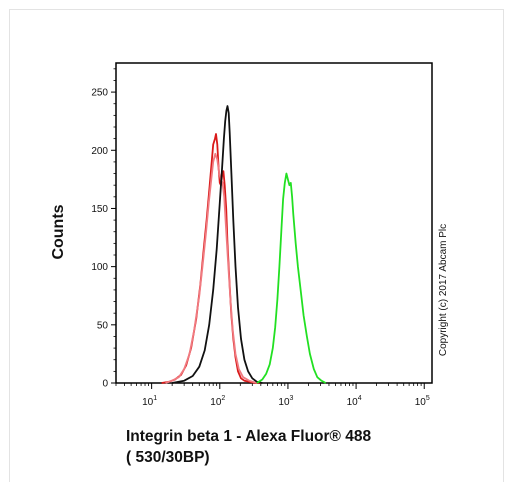 Image resolution: width=511 pixels, height=482 pixels. What do you see at coordinates (103, 325) in the screenshot?
I see `y-tick-label: 50` at bounding box center [103, 325].